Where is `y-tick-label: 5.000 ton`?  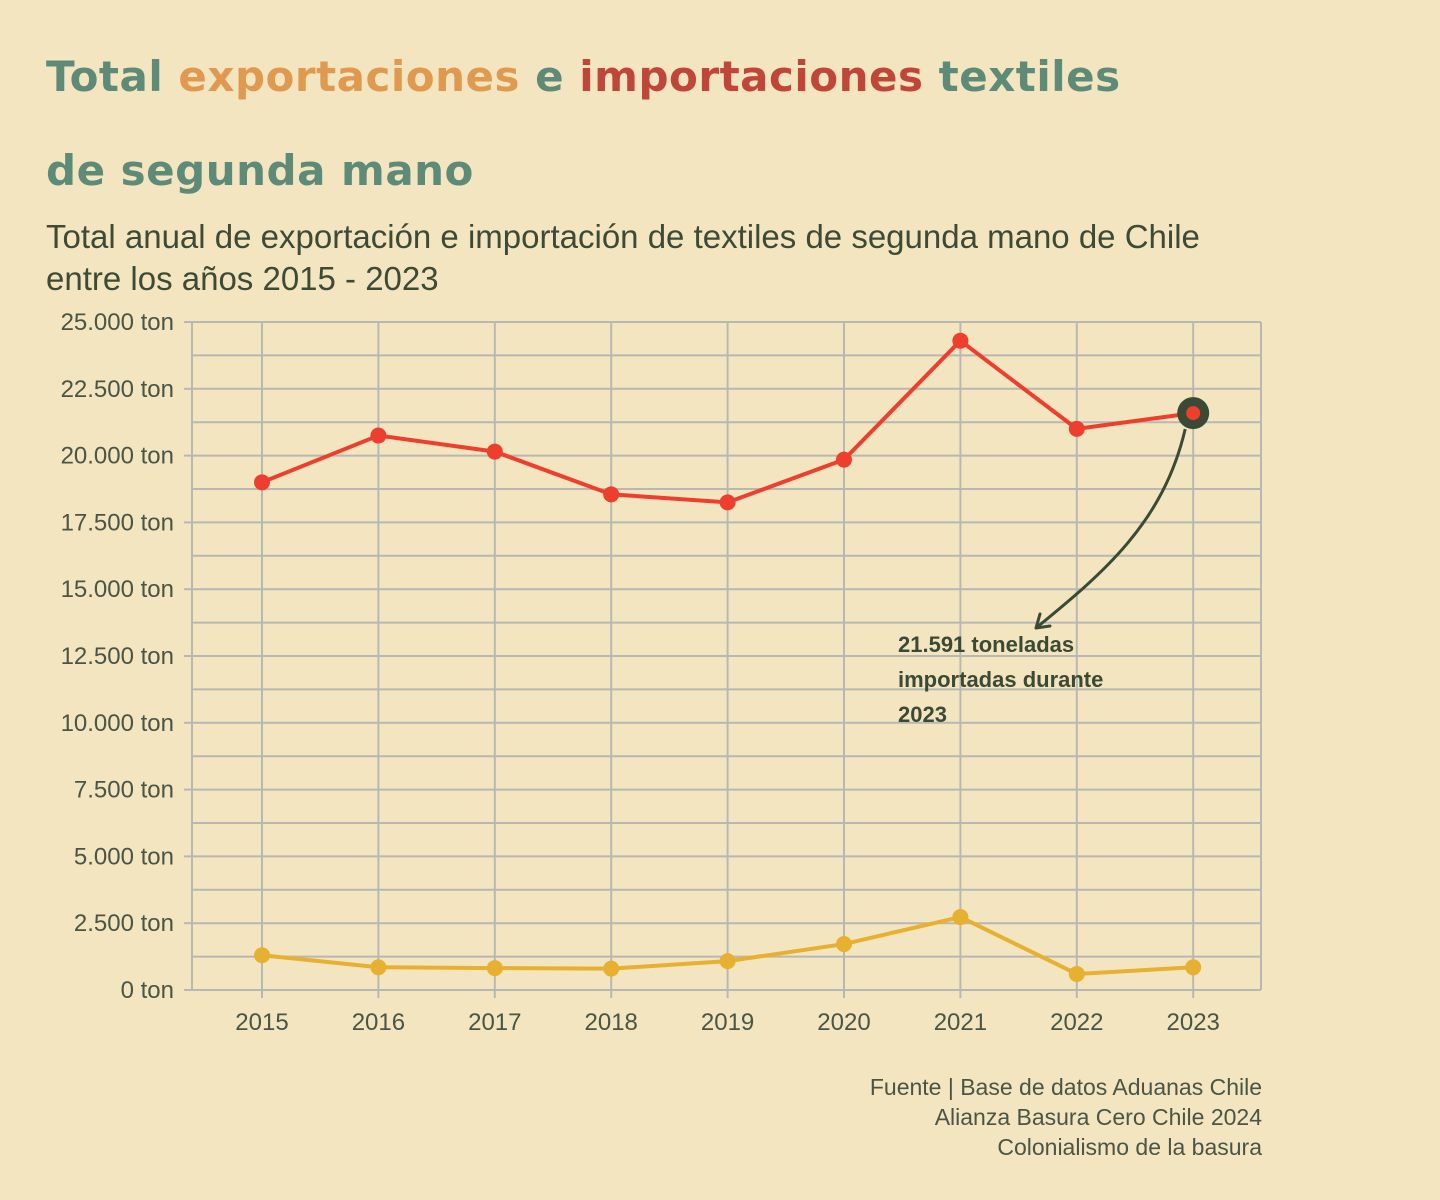
y-tick-label: 5.000 ton is located at coordinates (124, 856).